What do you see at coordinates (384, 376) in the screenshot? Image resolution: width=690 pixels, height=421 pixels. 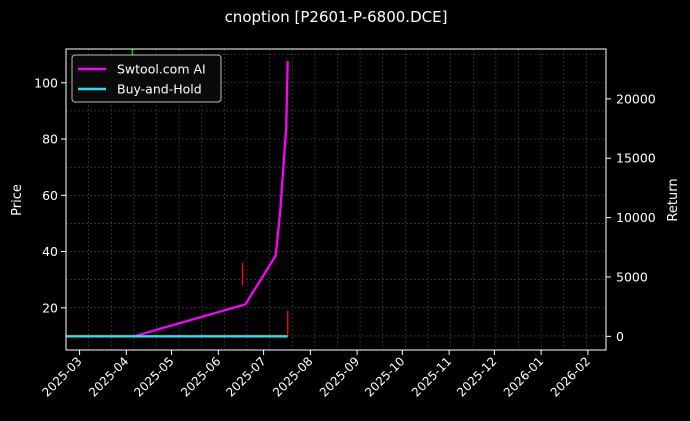 I see `x-tick-label: 2025-10` at bounding box center [384, 376].